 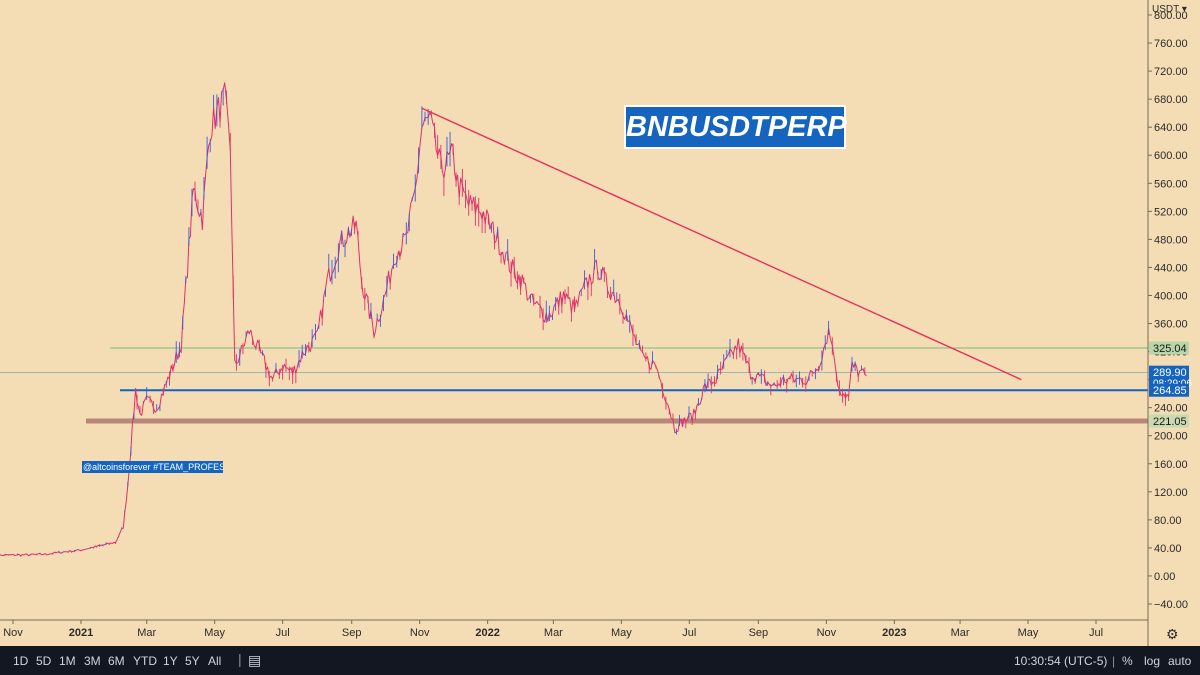 I want to click on price-tag-label: 325.04, so click(x=1170, y=349).